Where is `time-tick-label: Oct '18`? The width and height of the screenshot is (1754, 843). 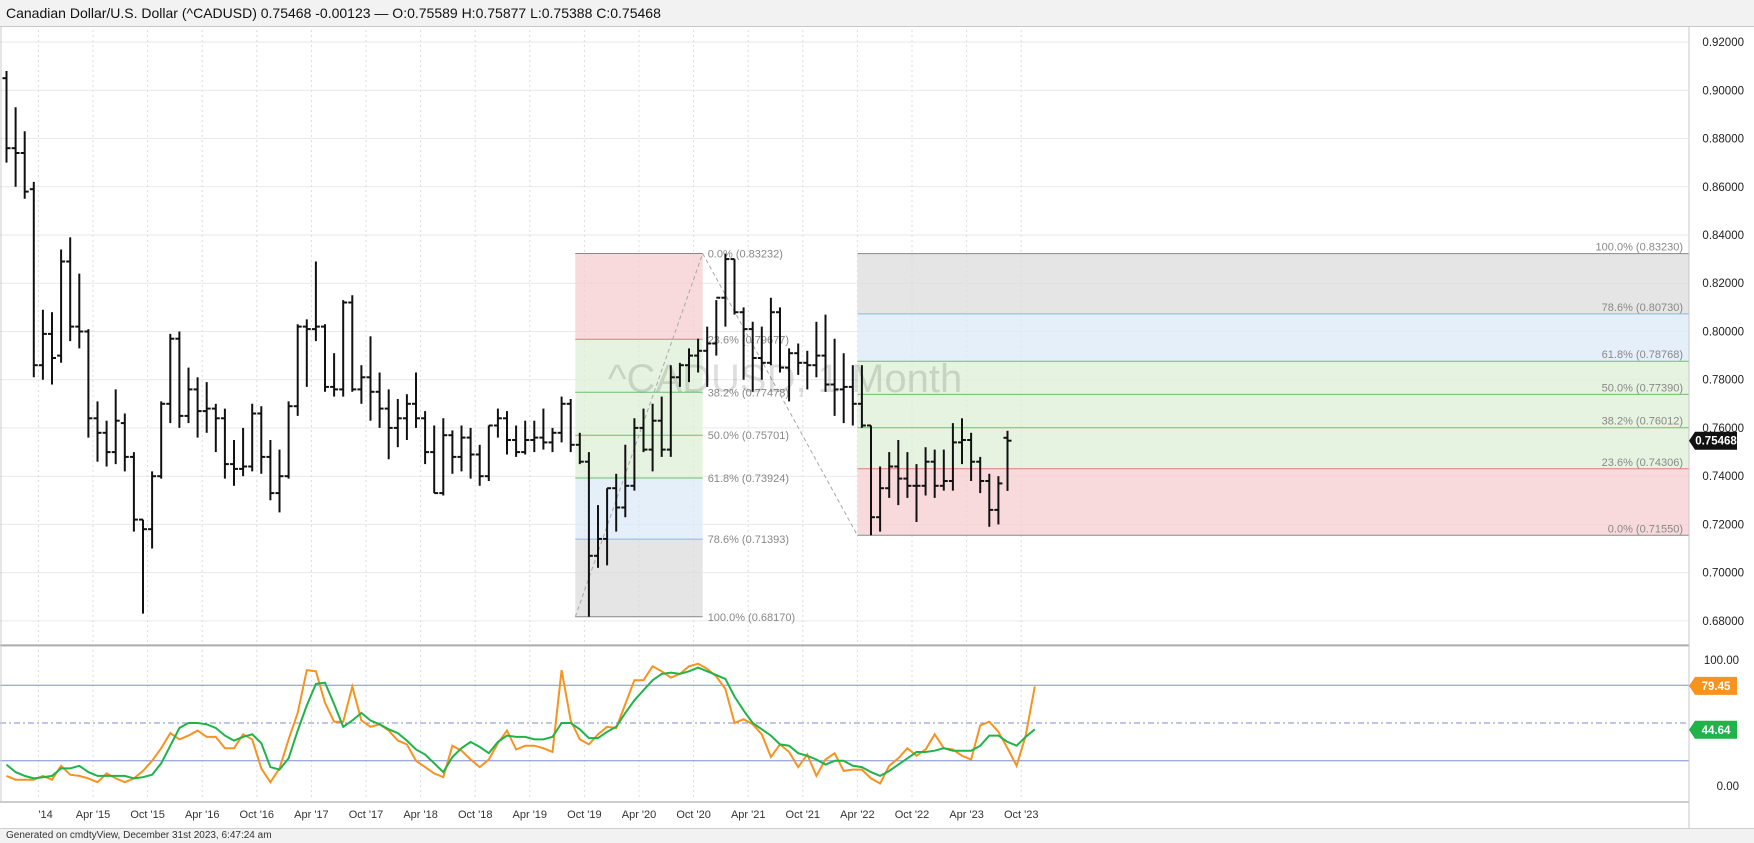
time-tick-label: Oct '18 is located at coordinates (475, 815).